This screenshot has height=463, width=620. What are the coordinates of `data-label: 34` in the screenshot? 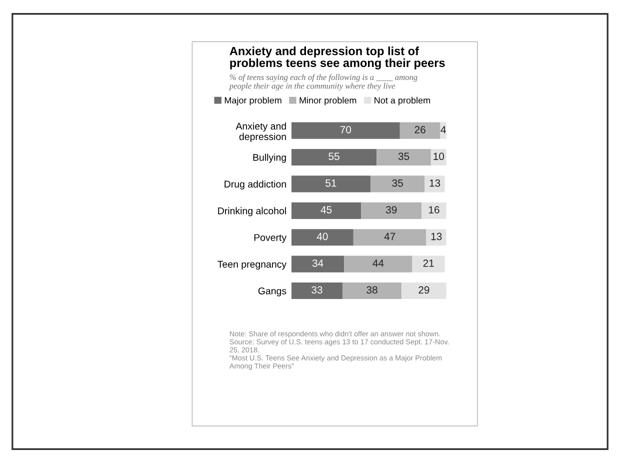 It's located at (318, 263).